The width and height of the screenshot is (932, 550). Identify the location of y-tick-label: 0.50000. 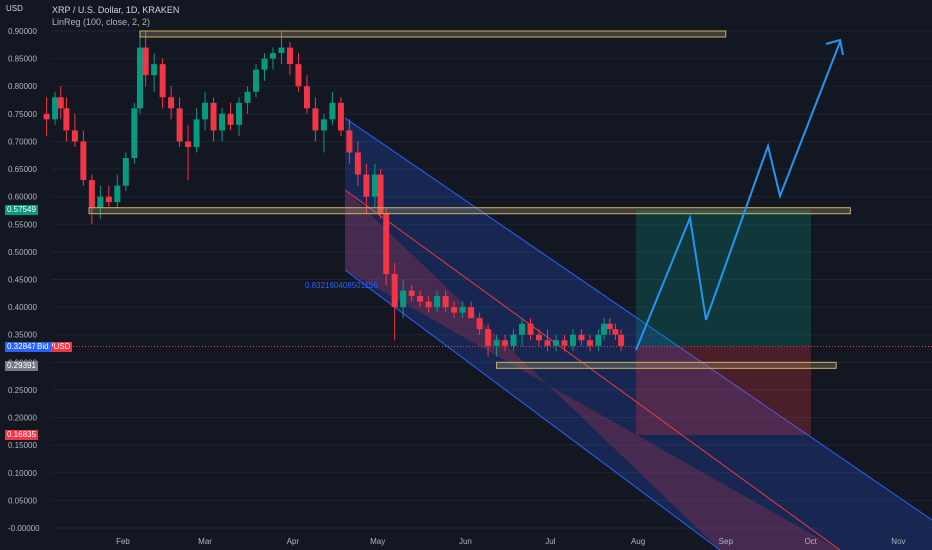
(22, 252).